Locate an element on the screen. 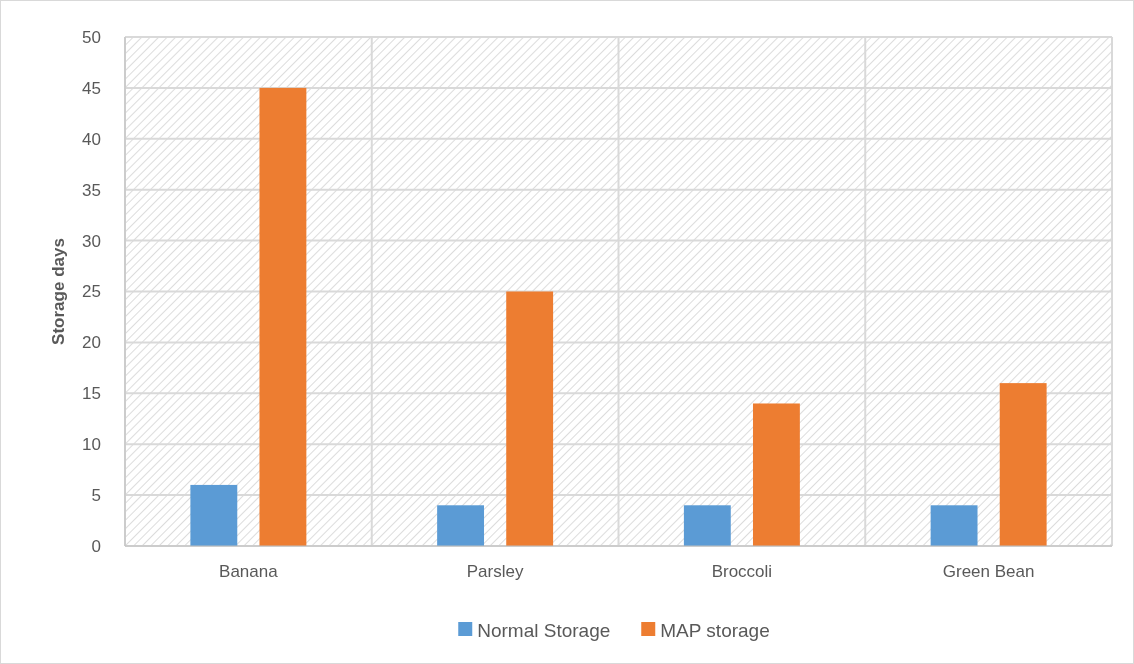  y-tick-label: 5 is located at coordinates (96, 496).